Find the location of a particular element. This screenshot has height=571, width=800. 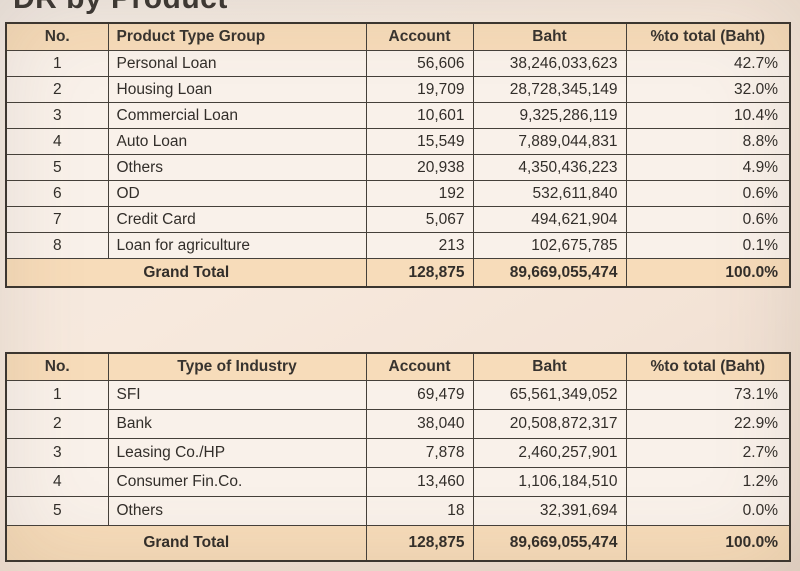

table-row: 4 Auto Loan 15,549 7,889,044,831 8.8% is located at coordinates (398, 141).